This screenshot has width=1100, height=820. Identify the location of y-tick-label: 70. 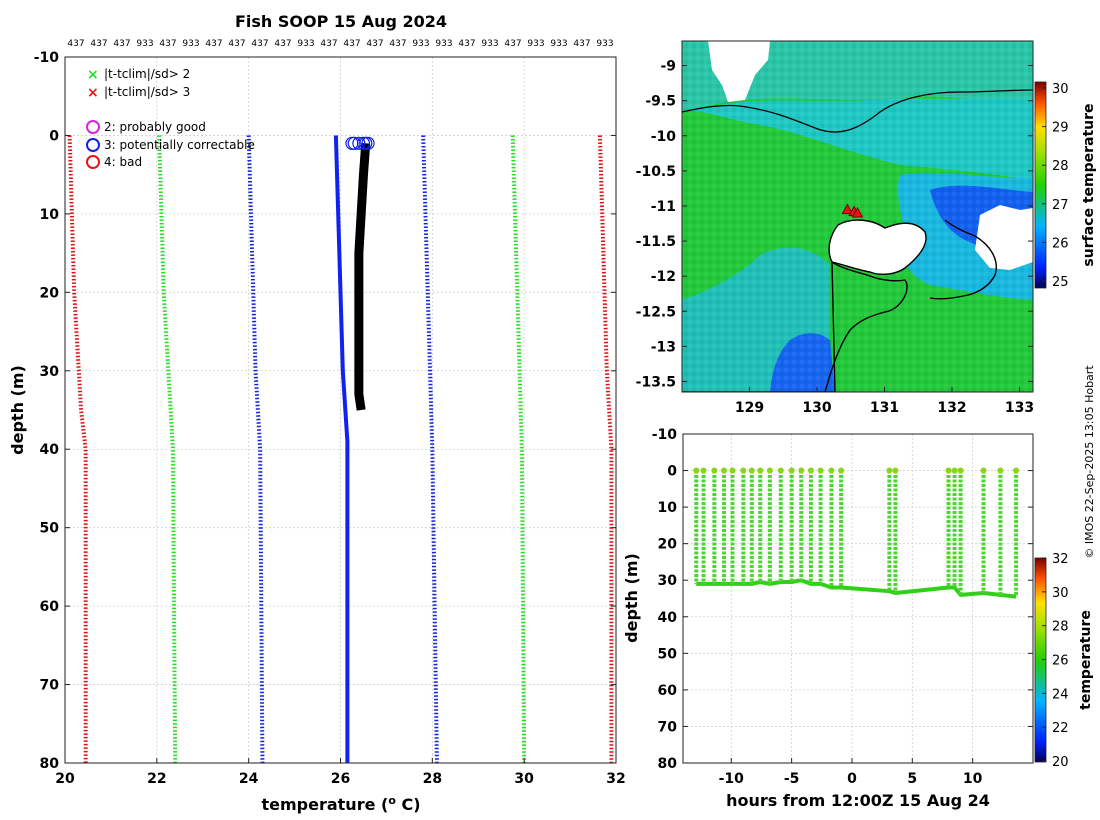
(50, 686).